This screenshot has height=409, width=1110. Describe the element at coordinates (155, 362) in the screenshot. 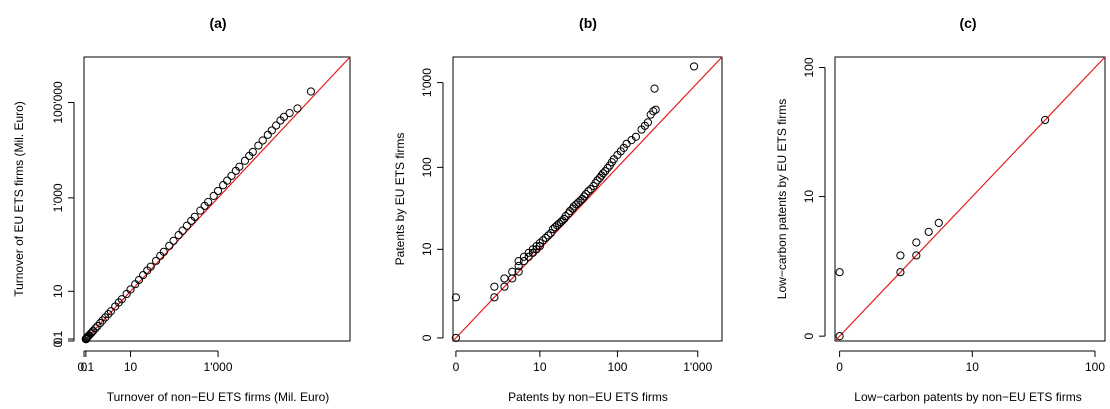

I see `panel-a-x-axis: 00.1 10 1'000` at that location.